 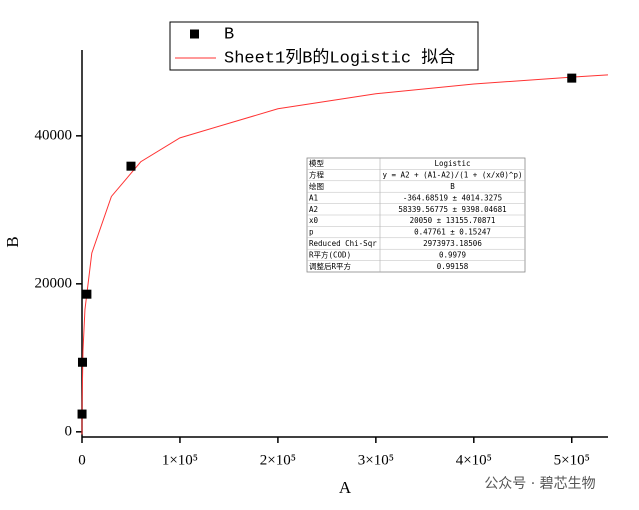 I want to click on legend-marker, so click(x=194, y=34).